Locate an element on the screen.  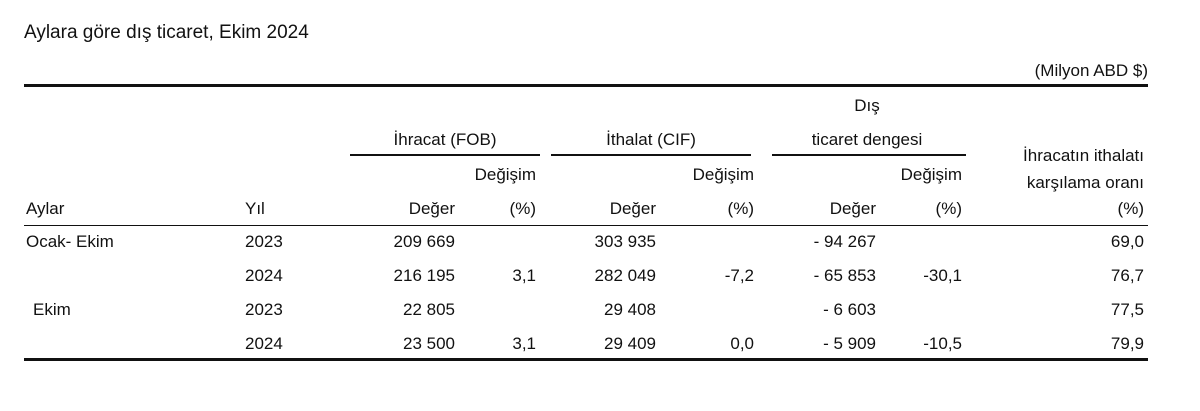
imports-value-header: Değer is located at coordinates (632, 208).